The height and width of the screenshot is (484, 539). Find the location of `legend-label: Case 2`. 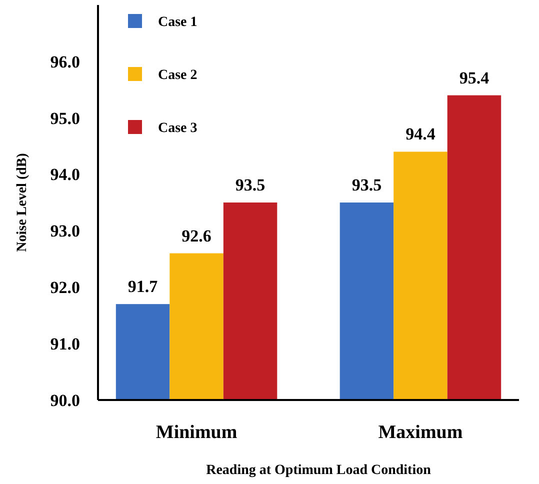

legend-label: Case 2 is located at coordinates (178, 75).